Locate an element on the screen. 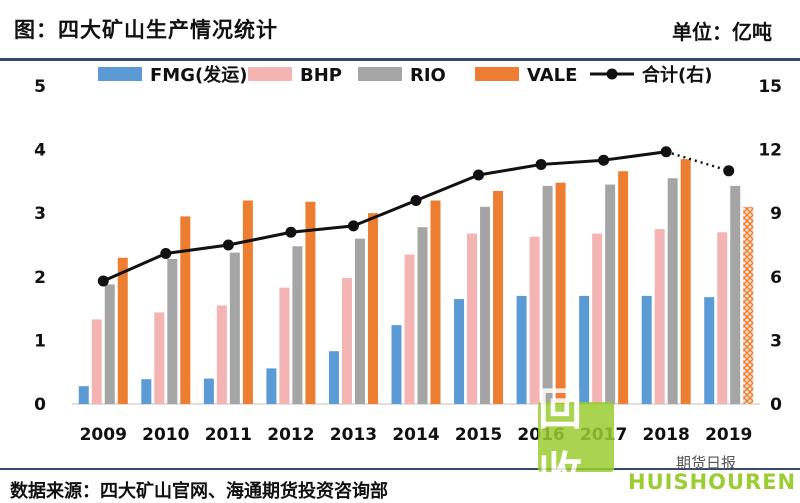 Image resolution: width=800 pixels, height=503 pixels. y-tick-label: 2 is located at coordinates (40, 278).